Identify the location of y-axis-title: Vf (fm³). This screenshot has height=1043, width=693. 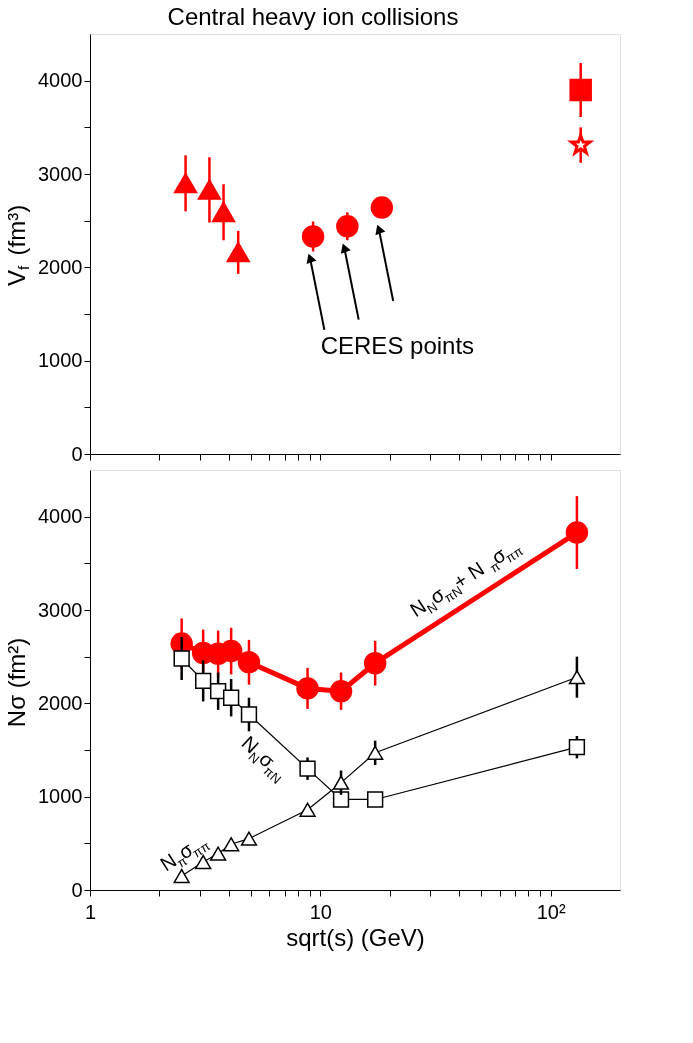
(17, 245).